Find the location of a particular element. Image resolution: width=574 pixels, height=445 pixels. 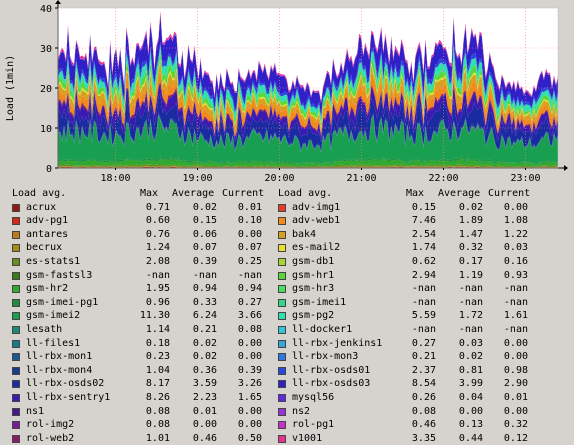

legend-series-name: antares is located at coordinates (47, 235).